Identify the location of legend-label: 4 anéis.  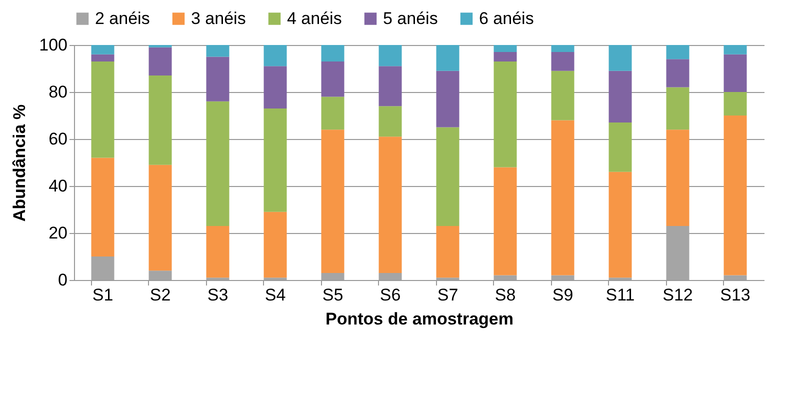
(314, 18).